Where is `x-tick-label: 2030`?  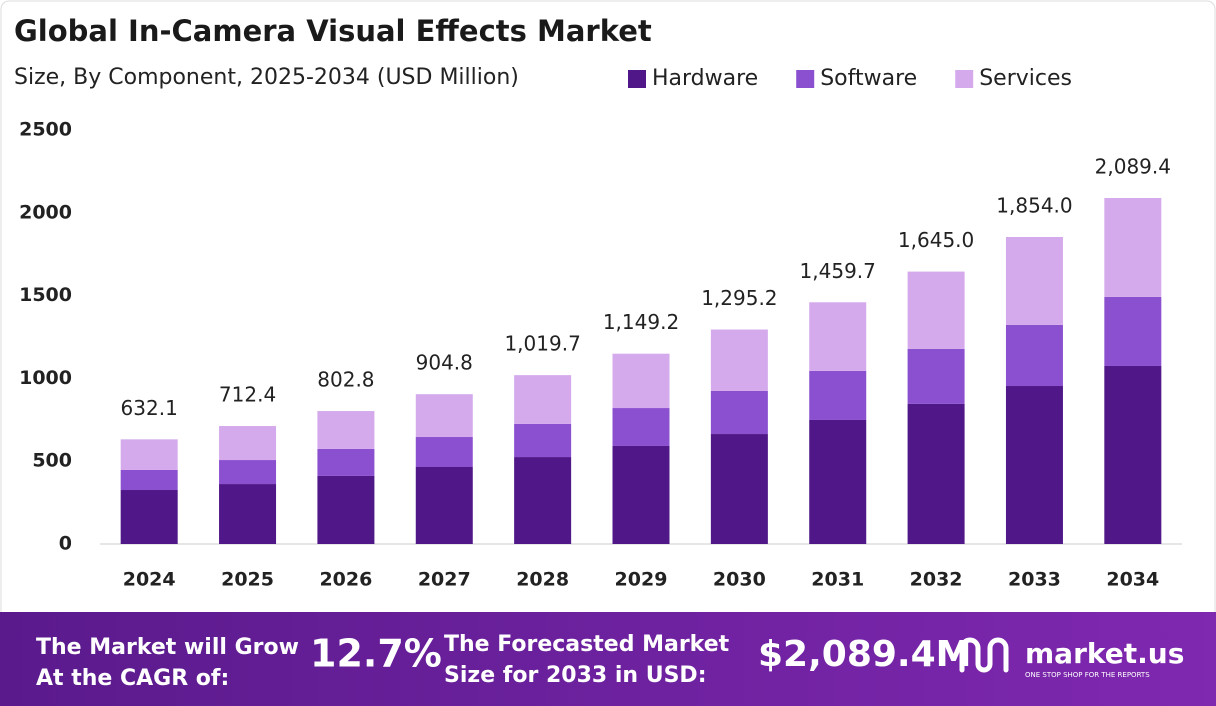 x-tick-label: 2030 is located at coordinates (739, 580).